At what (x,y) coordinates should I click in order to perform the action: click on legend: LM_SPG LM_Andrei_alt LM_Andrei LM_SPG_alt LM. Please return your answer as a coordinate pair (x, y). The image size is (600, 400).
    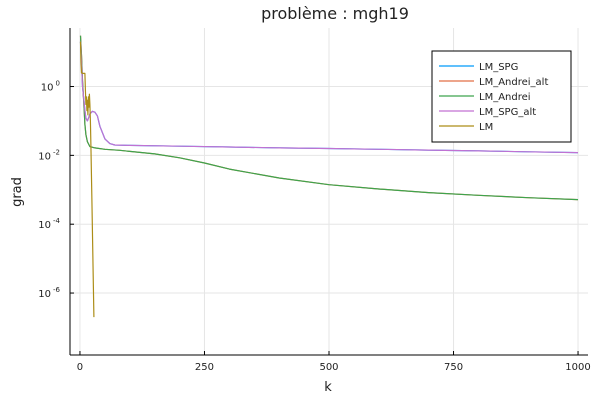
    Looking at the image, I should click on (501, 96).